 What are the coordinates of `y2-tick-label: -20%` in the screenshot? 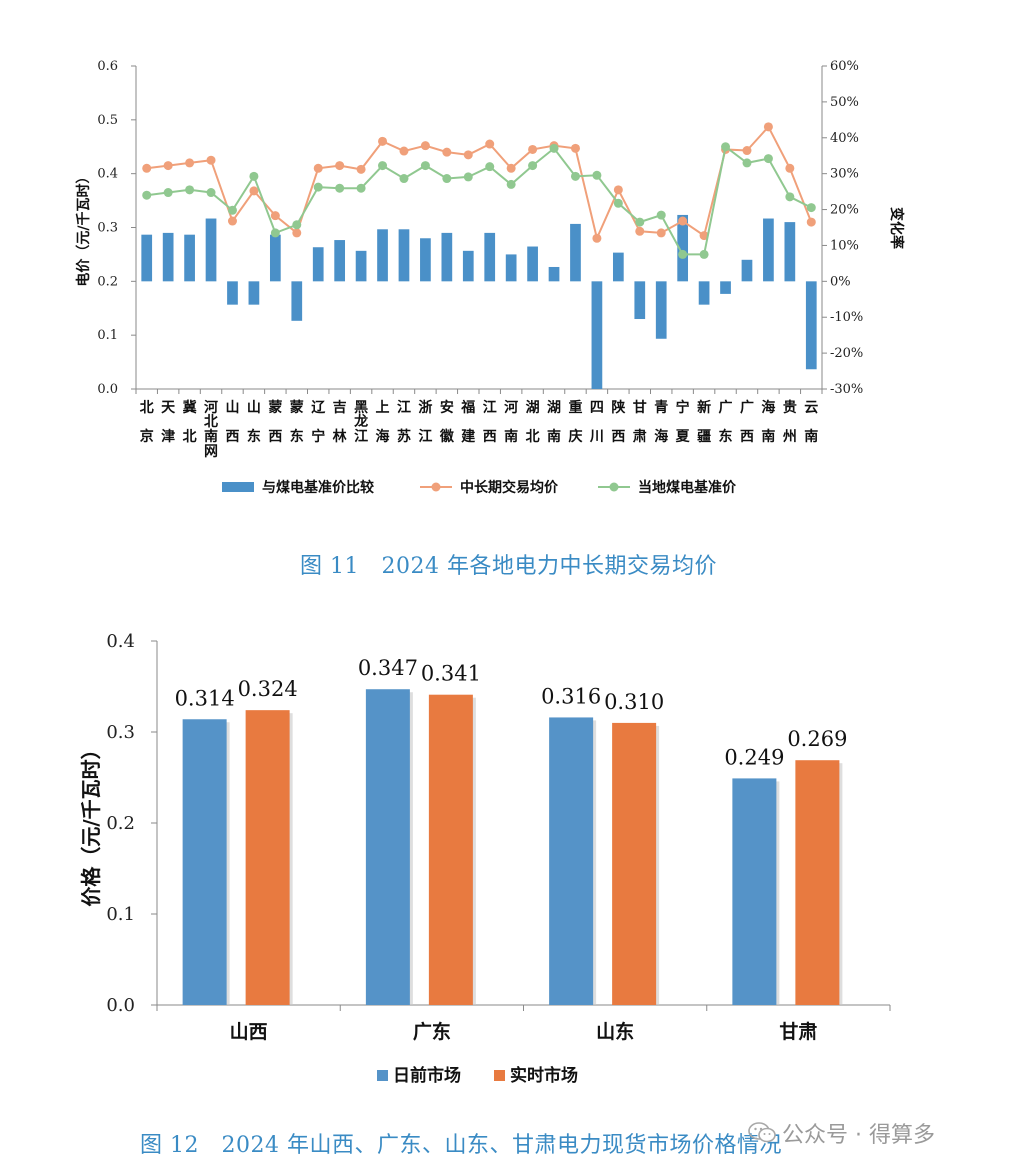 It's located at (846, 353).